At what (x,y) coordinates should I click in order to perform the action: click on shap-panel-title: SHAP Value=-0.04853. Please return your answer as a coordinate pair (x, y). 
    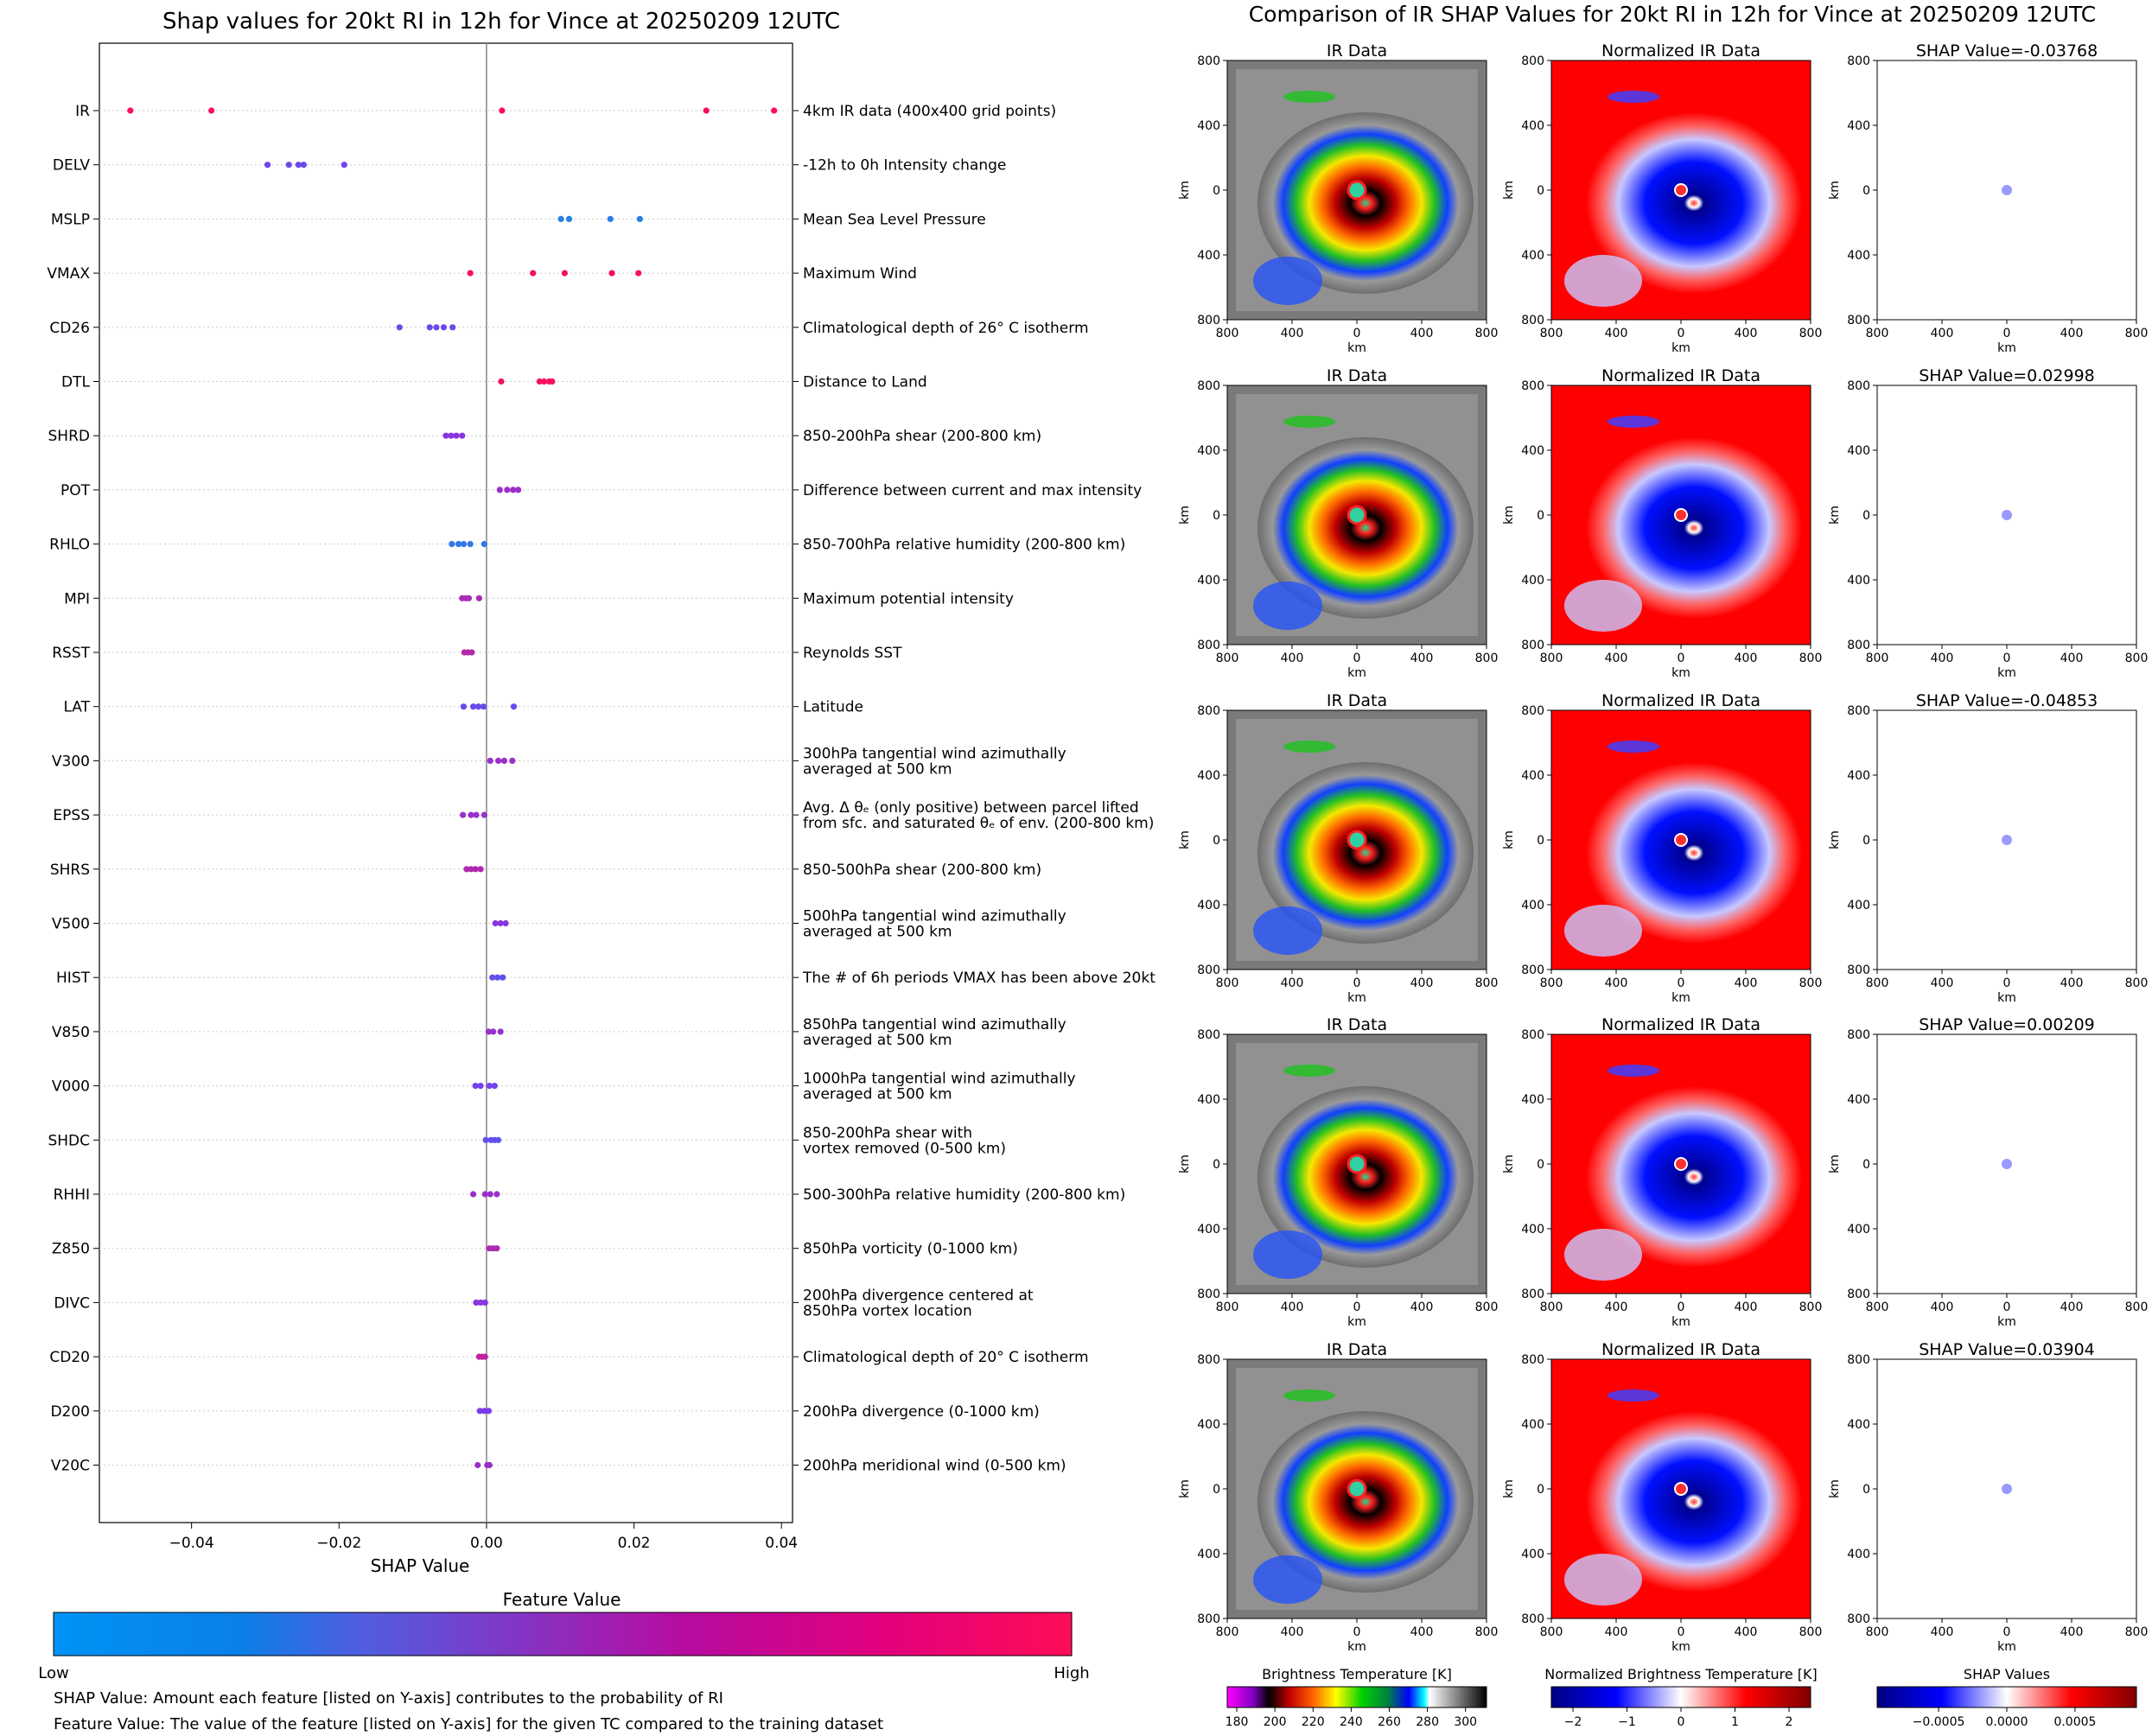
    Looking at the image, I should click on (2007, 700).